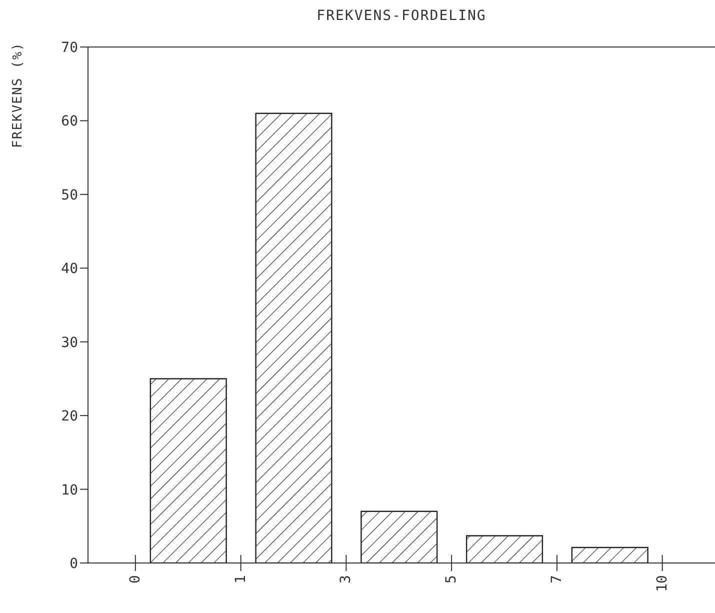 This screenshot has width=715, height=613. What do you see at coordinates (74, 564) in the screenshot?
I see `y-tick-label: 0` at bounding box center [74, 564].